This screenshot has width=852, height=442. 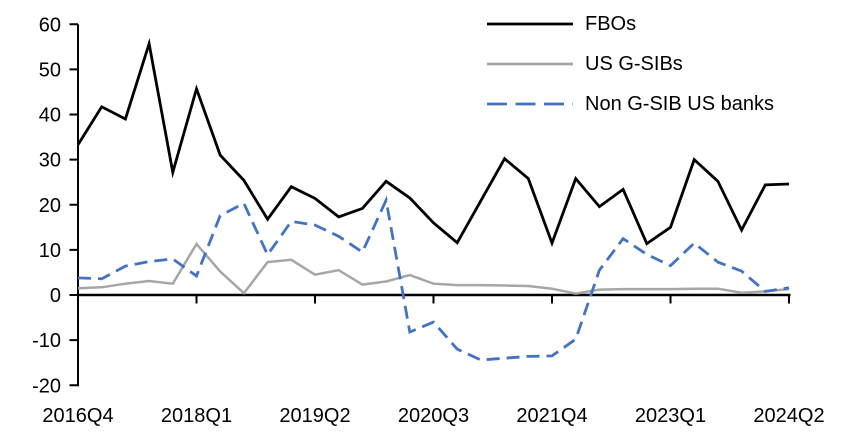 I want to click on legend-item-us-gsibs: US G-SIBs, so click(x=630, y=64).